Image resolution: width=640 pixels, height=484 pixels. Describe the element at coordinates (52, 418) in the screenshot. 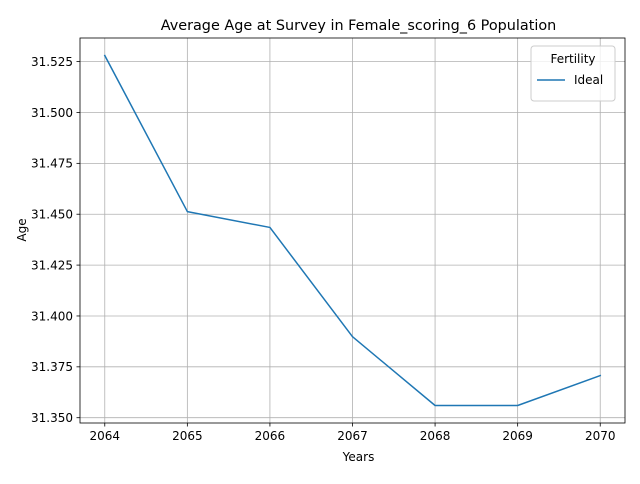

I see `y-tick-label: 31.350` at that location.